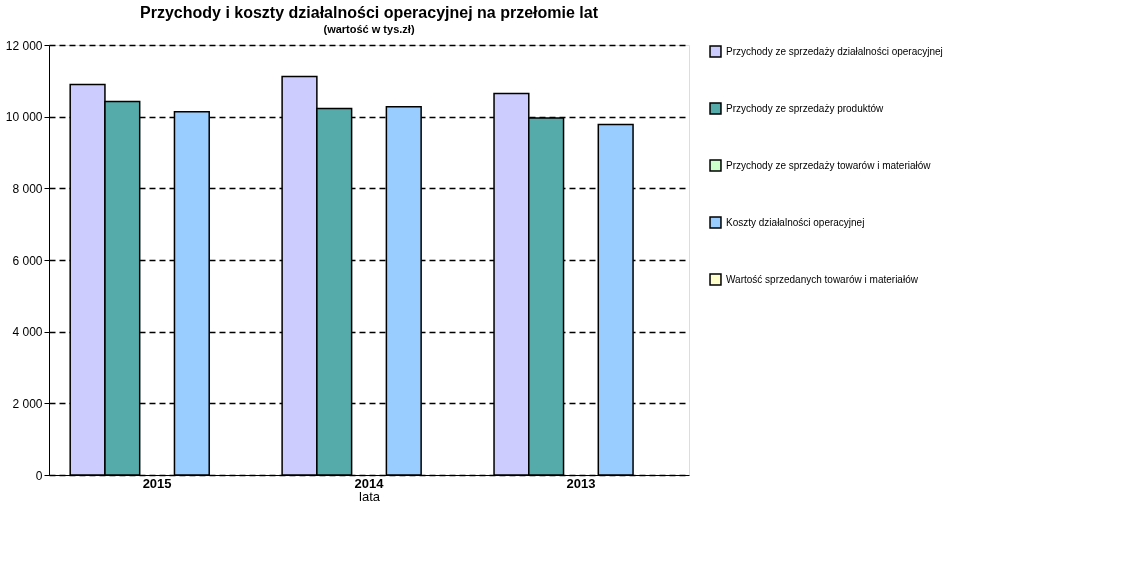 The image size is (1127, 581). Describe the element at coordinates (829, 165) in the screenshot. I see `legend-label: Przychody ze sprzedaży towarów i materiałów` at that location.